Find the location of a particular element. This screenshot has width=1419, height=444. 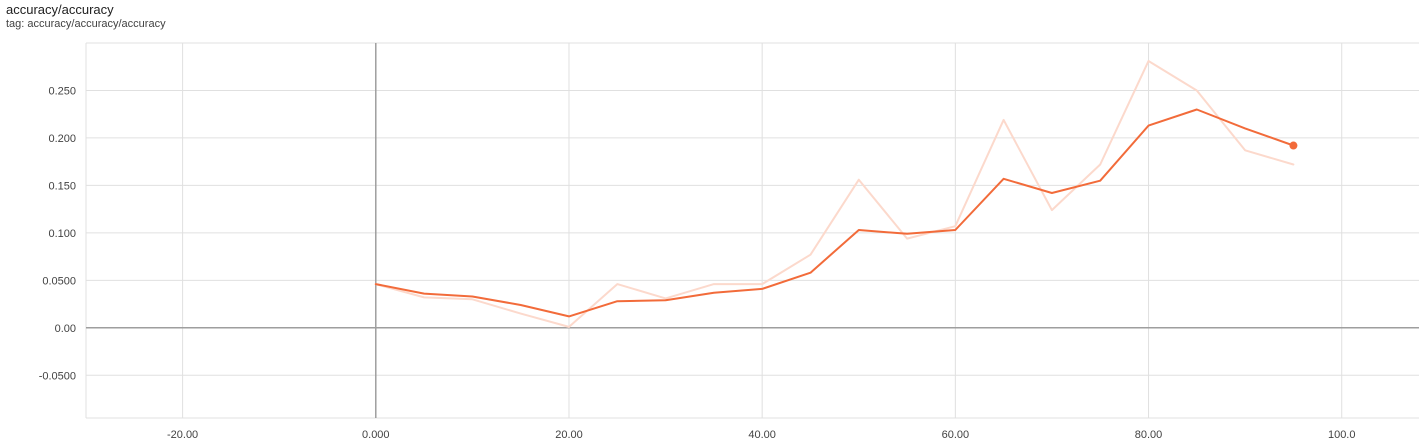

y-axis-ticks: -0.0500 0.00 0.0500 0.100 0.150 0.200 0.250 is located at coordinates (57, 233).